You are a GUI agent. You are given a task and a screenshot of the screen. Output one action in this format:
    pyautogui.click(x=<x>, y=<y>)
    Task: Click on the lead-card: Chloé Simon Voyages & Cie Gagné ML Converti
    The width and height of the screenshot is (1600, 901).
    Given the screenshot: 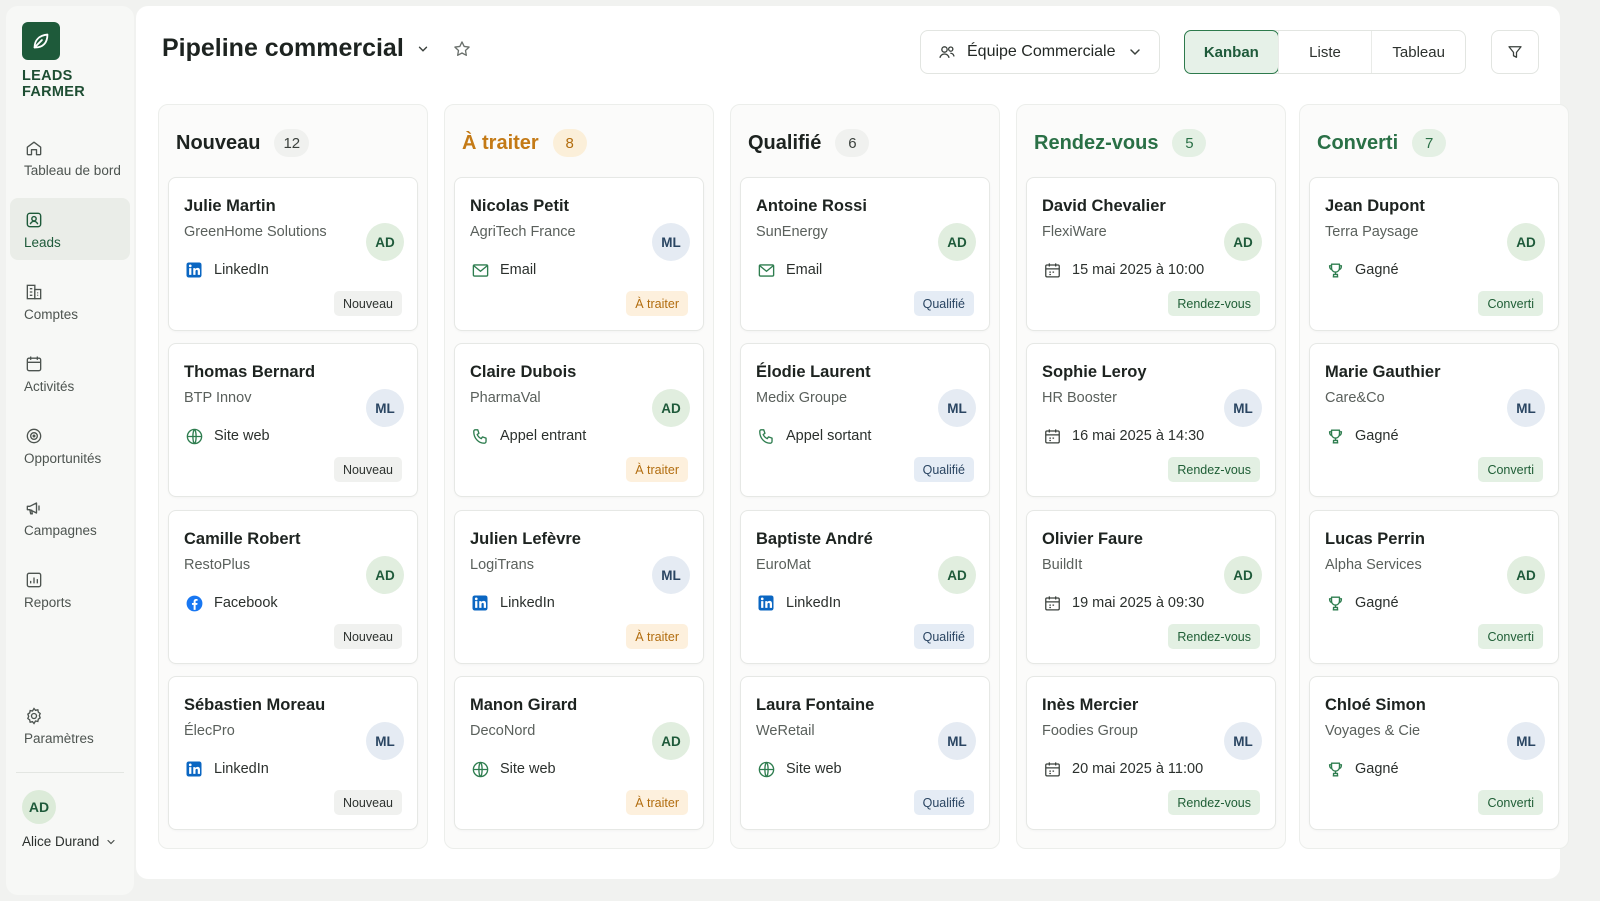 What is the action you would take?
    pyautogui.click(x=1434, y=753)
    